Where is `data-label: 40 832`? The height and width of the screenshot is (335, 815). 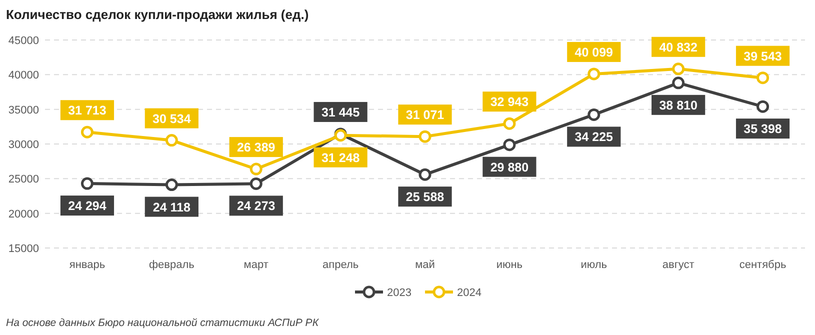
data-label: 40 832 is located at coordinates (678, 47).